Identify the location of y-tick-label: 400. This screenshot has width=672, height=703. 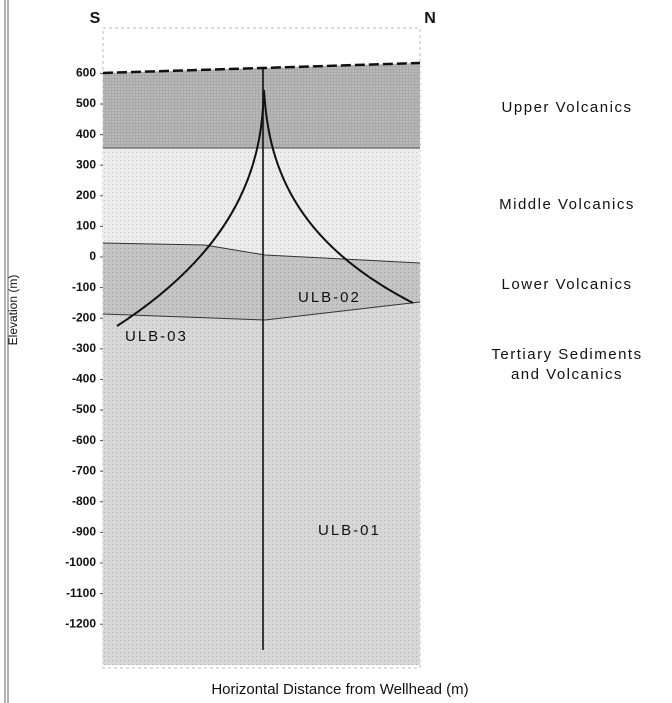
(86, 134).